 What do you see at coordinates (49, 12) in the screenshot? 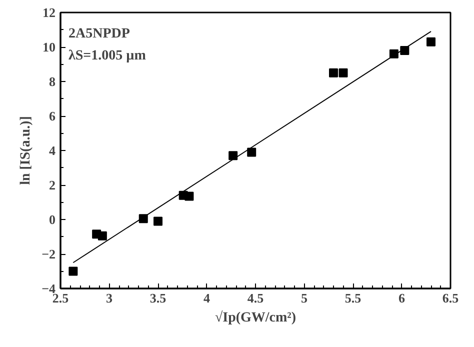
I see `y-tick-label: 12` at bounding box center [49, 12].